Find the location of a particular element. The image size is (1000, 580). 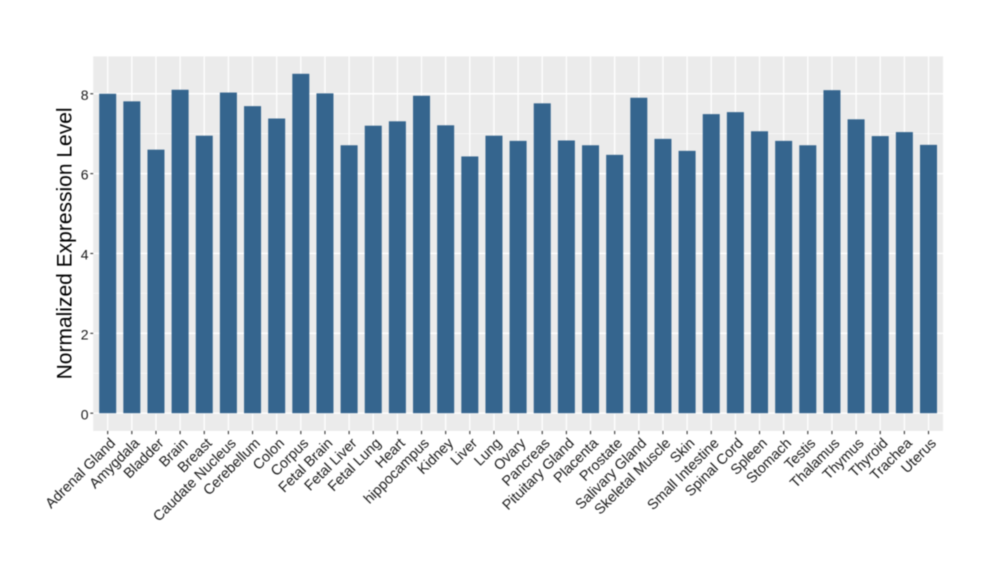

svg-text: Normalized Expression Level is located at coordinates (65, 243).